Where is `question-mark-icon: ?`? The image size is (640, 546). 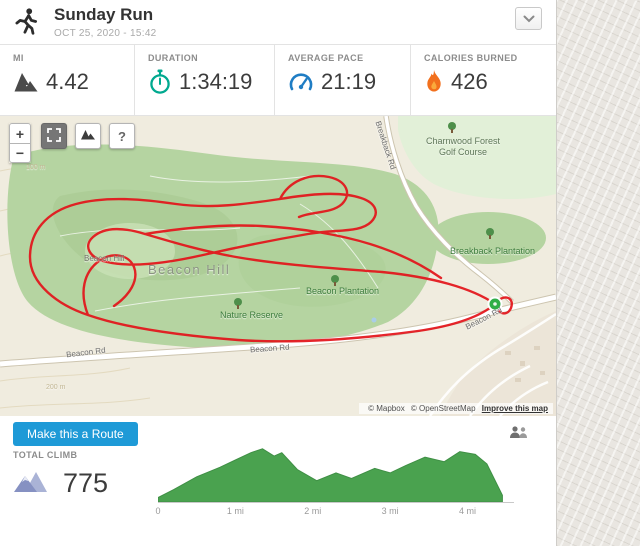
question-mark-icon: ? is located at coordinates (122, 136).